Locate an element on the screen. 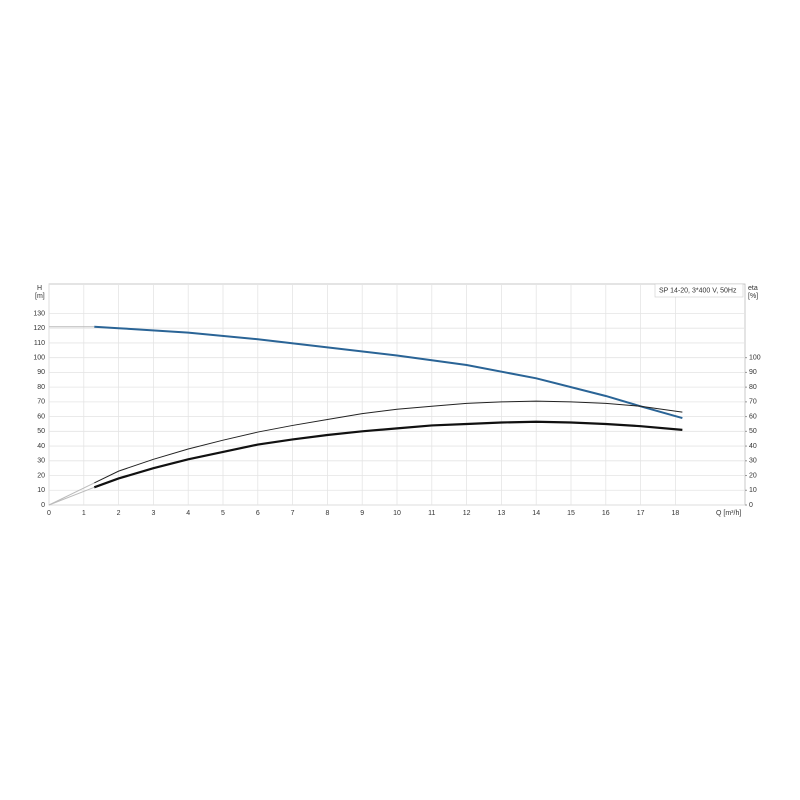 Image resolution: width=800 pixels, height=800 pixels. y-tick-label: 130 is located at coordinates (39, 313).